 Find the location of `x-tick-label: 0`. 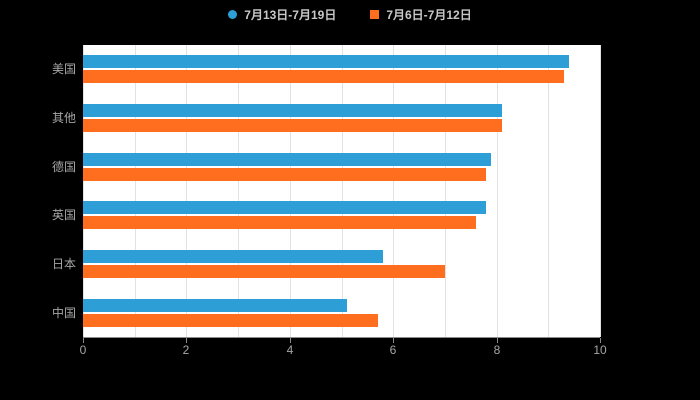

x-tick-label: 0 is located at coordinates (83, 350).